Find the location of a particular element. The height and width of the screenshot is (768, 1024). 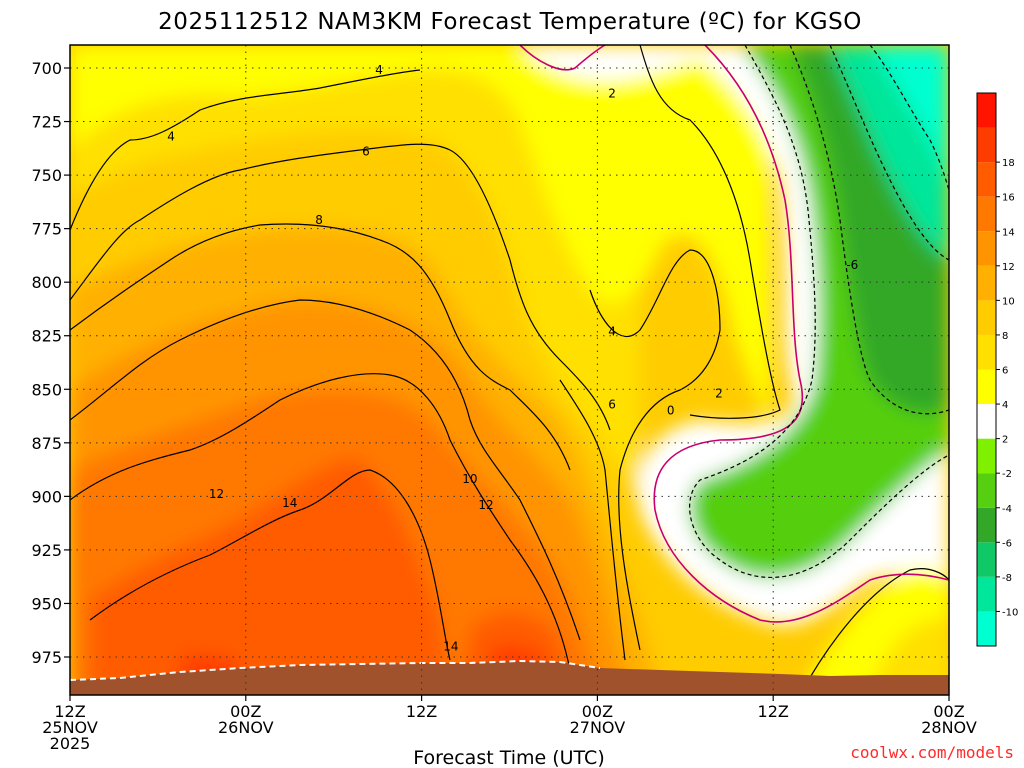

surface-terrain is located at coordinates (509, 678).